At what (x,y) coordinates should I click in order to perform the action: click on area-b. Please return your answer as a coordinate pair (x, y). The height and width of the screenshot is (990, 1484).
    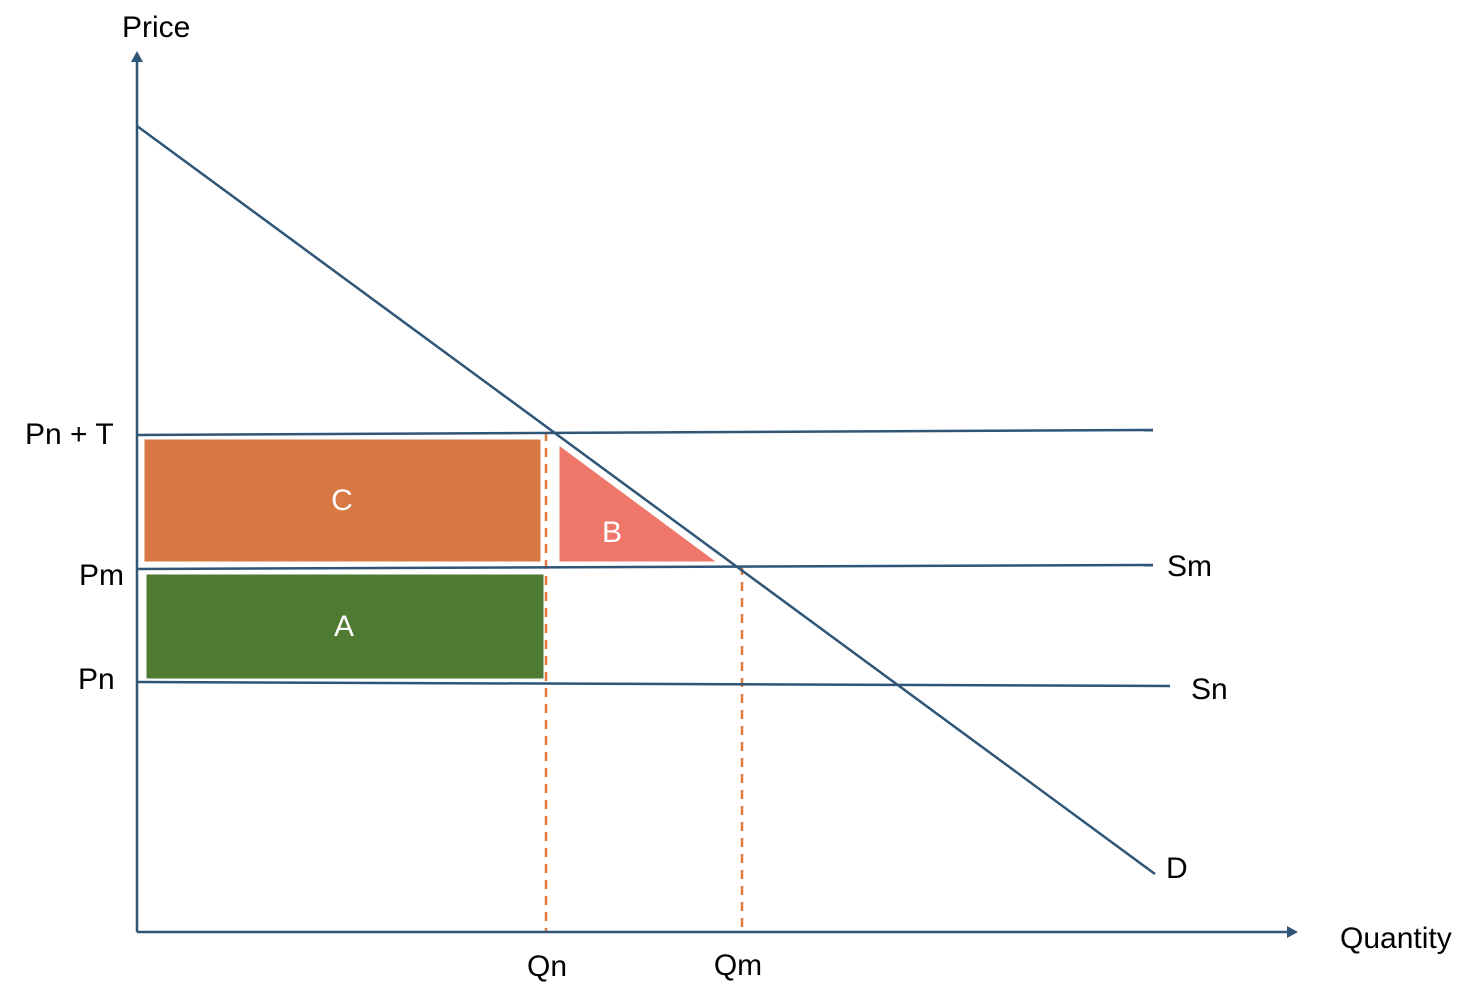
    Looking at the image, I should click on (640, 502).